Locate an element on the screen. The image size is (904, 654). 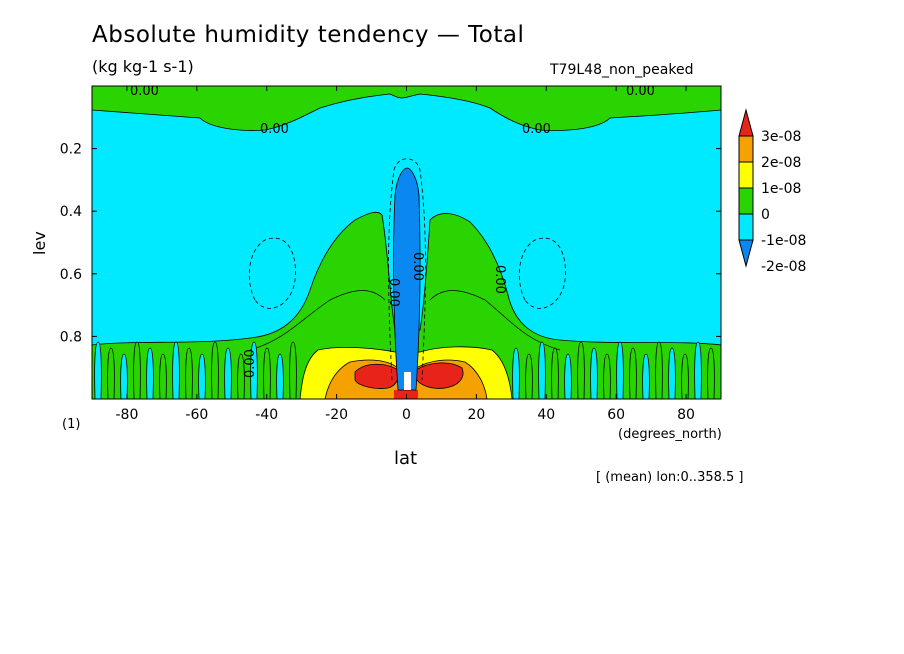
x-tick-label: -80 is located at coordinates (127, 415).